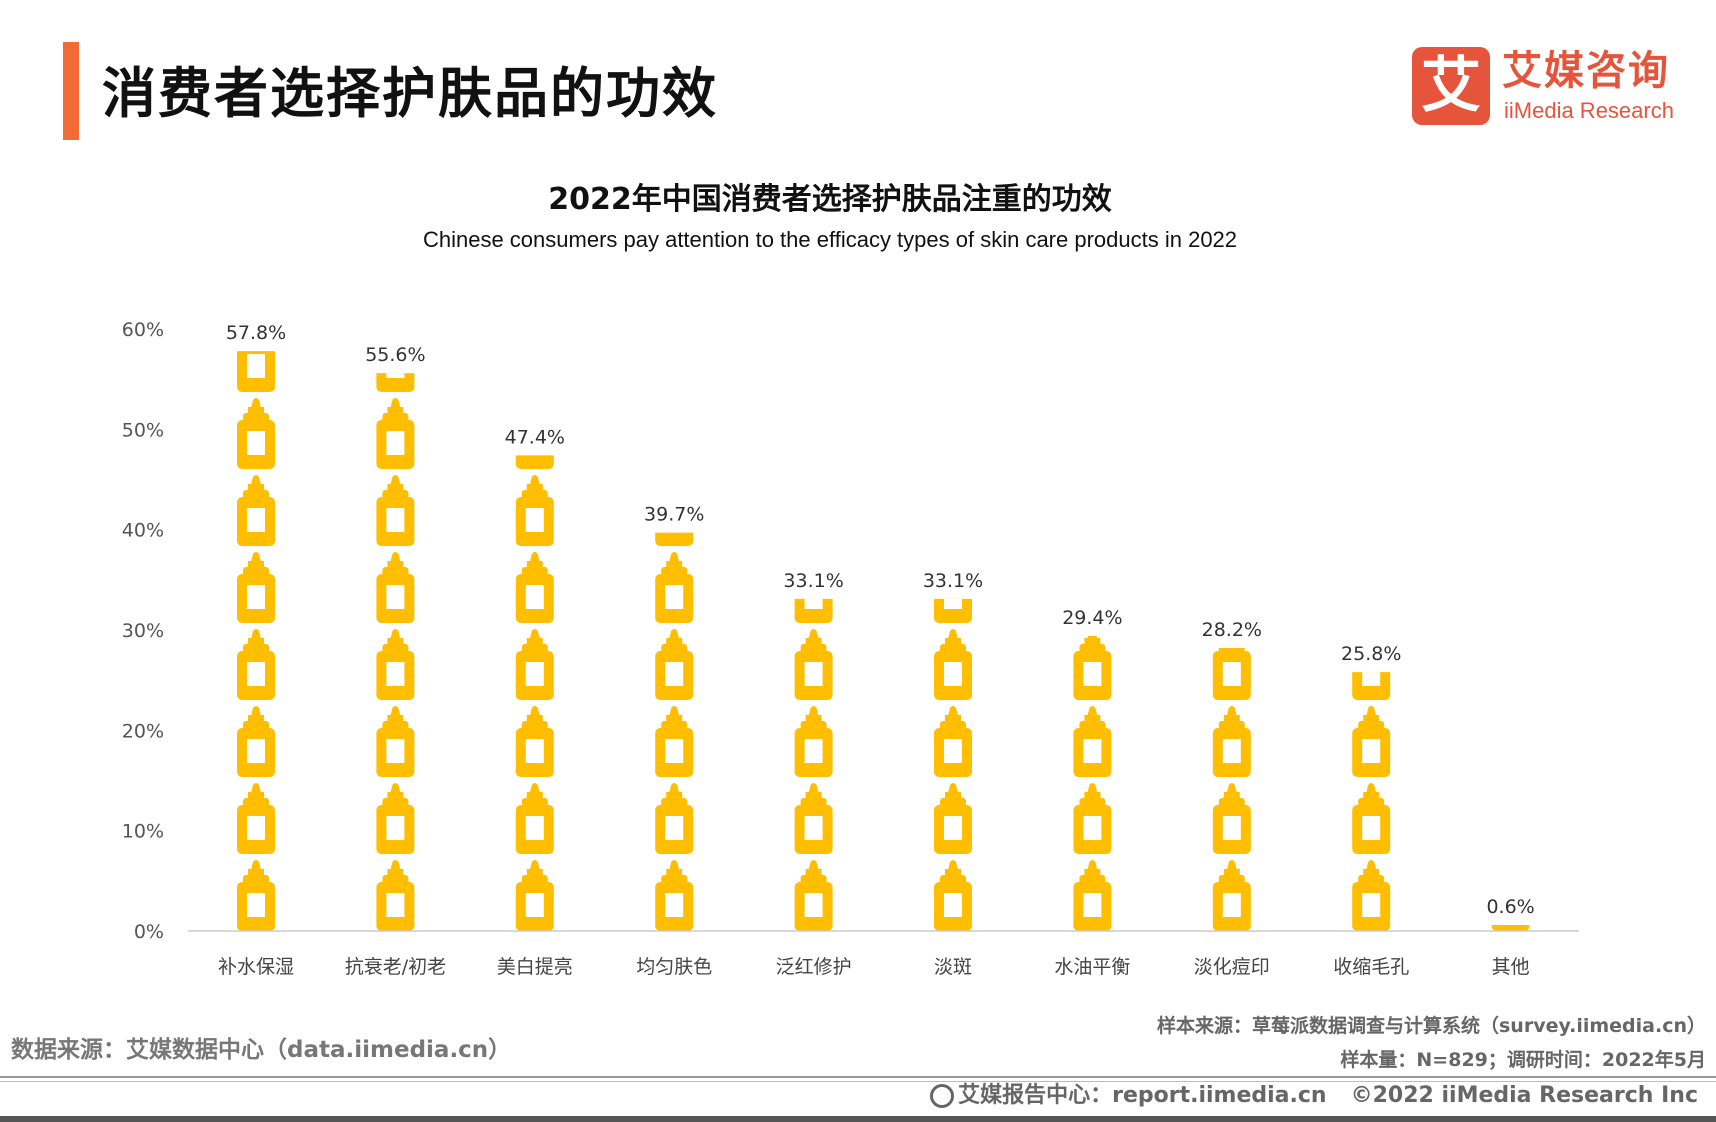  I want to click on data-label: 0.6%, so click(1510, 907).